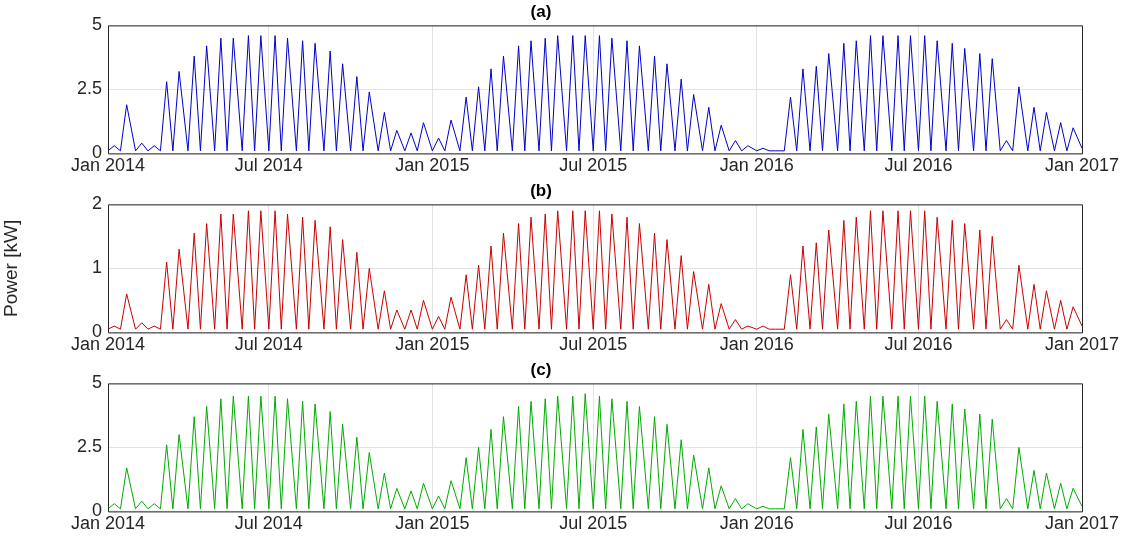 The image size is (1137, 537). I want to click on chart-title: (c), so click(541, 369).